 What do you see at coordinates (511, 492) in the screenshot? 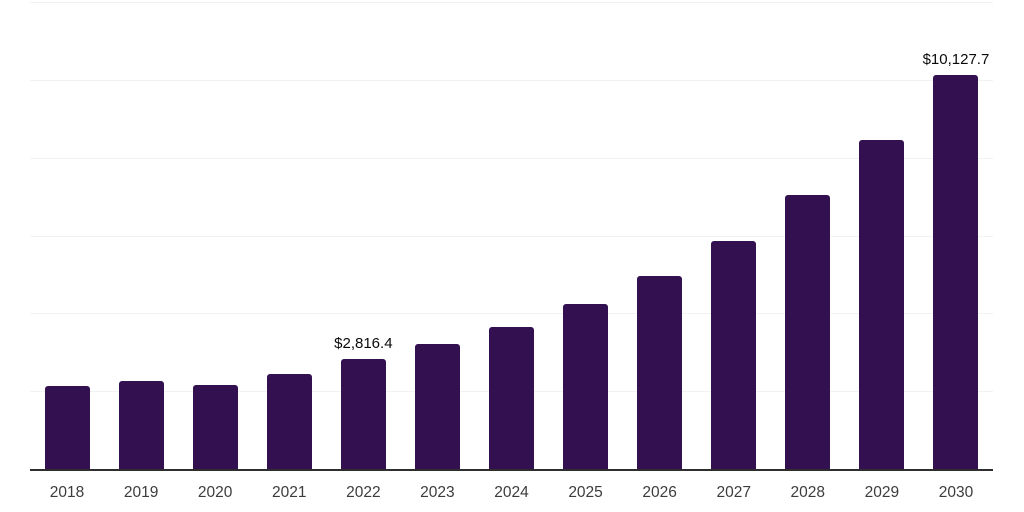
I see `x-tick-2024: 2024` at bounding box center [511, 492].